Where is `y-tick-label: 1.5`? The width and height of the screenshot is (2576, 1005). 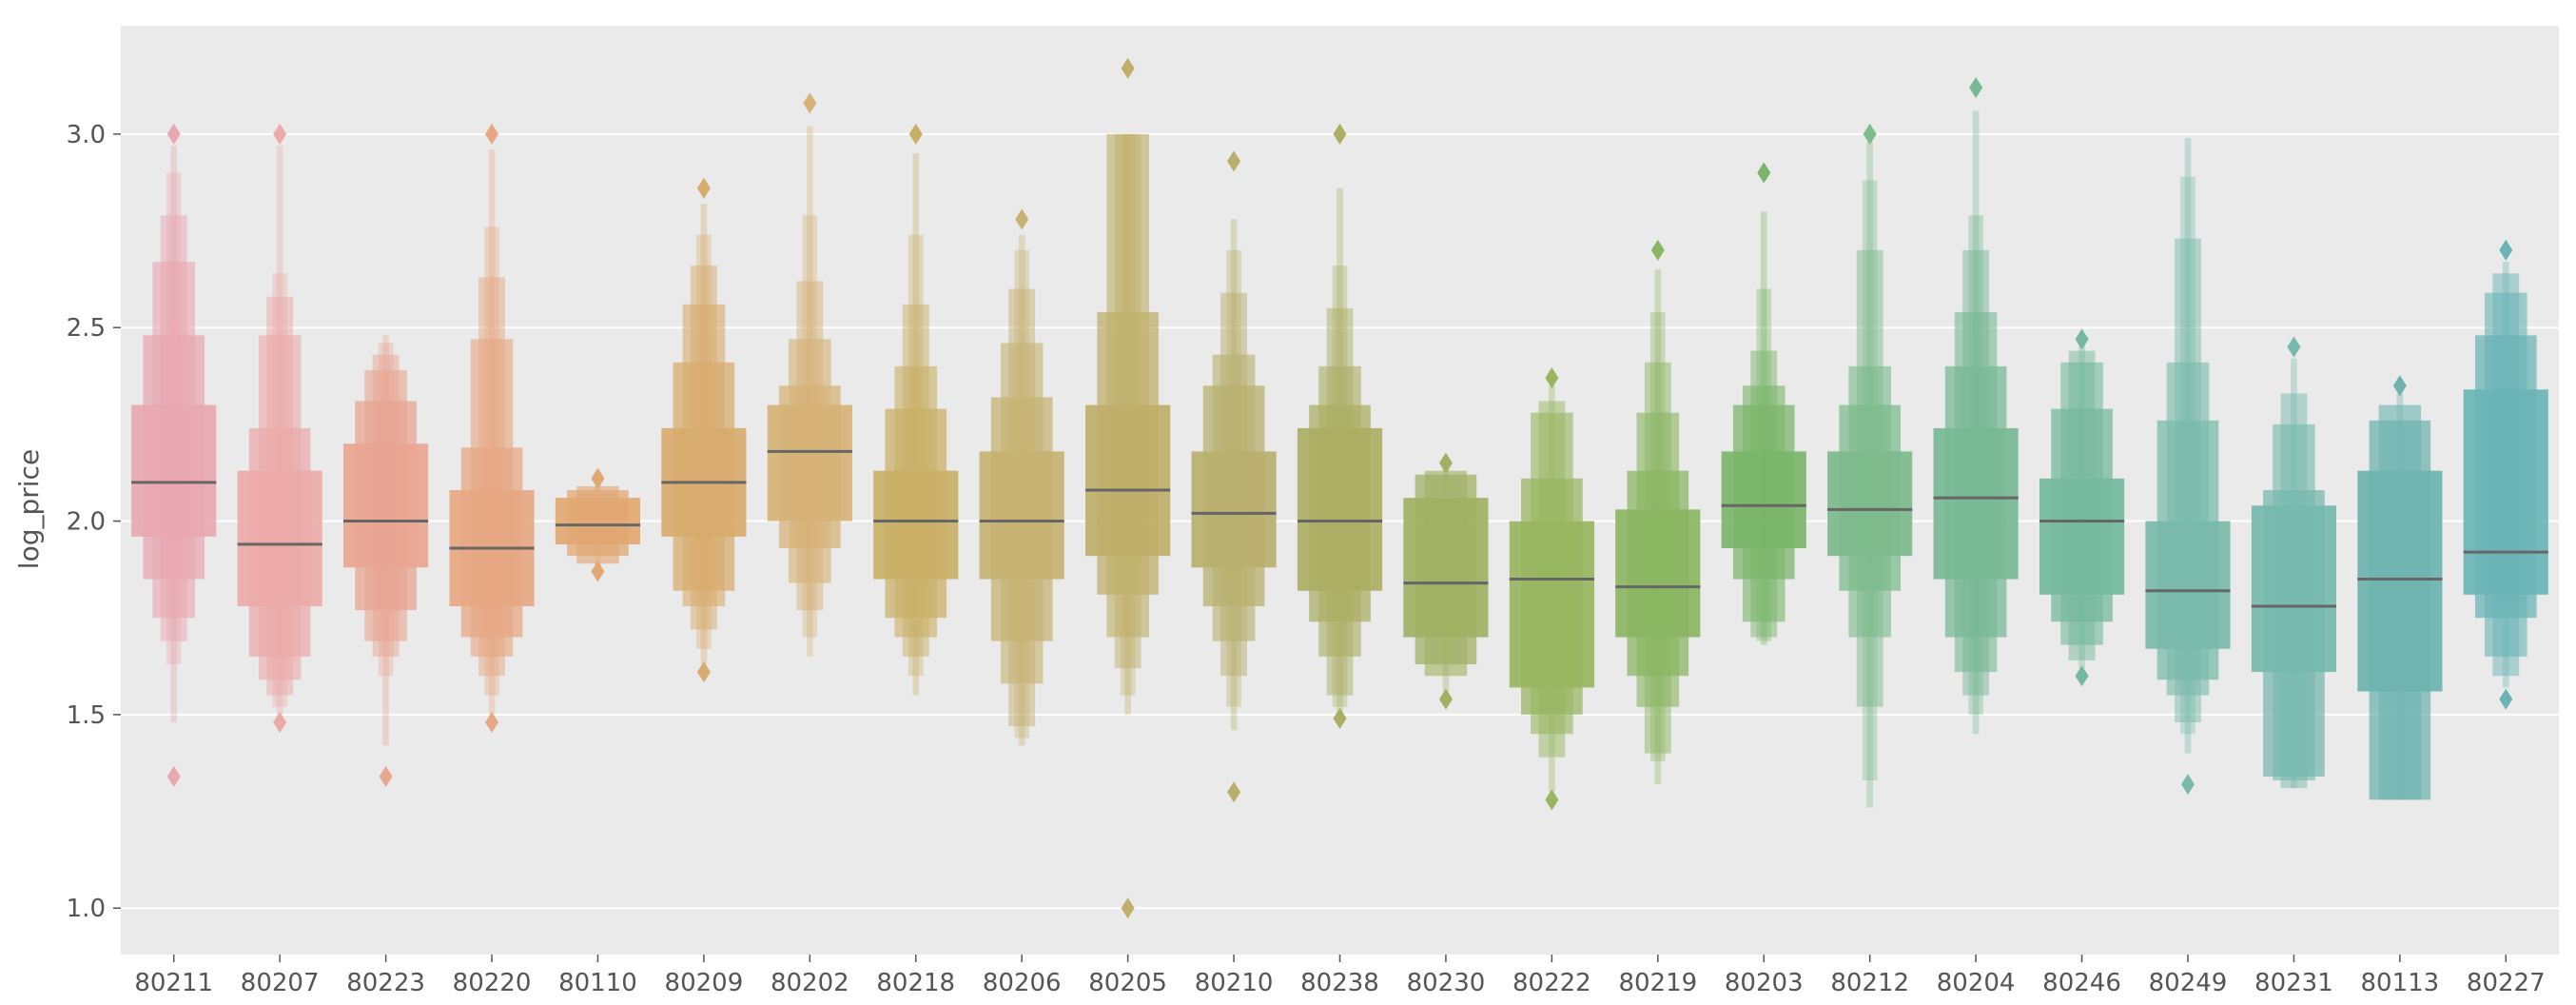 y-tick-label: 1.5 is located at coordinates (87, 715).